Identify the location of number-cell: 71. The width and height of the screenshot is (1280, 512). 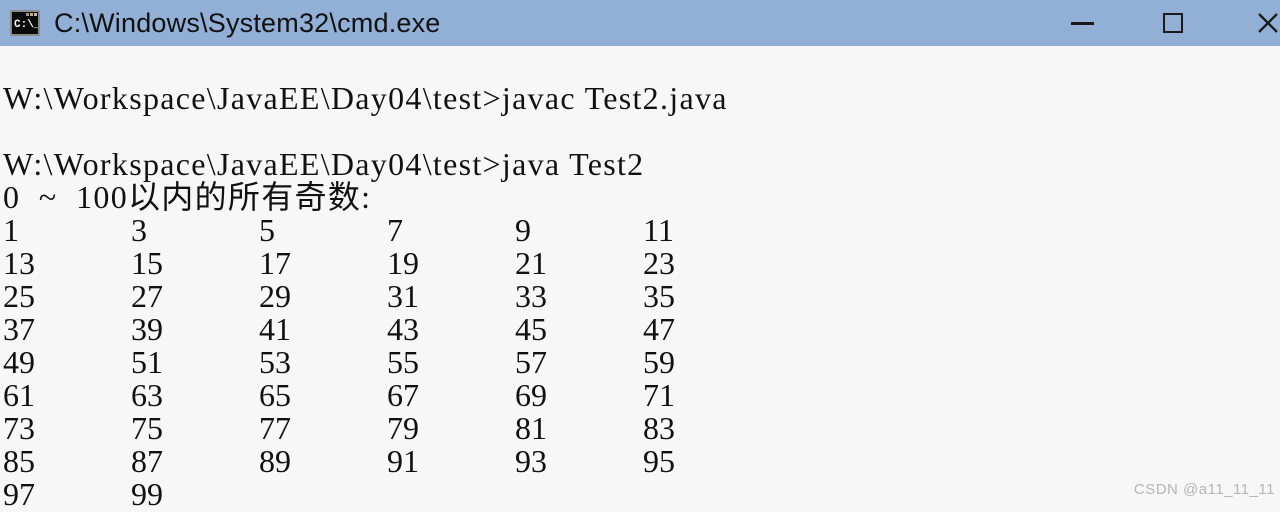
(659, 395).